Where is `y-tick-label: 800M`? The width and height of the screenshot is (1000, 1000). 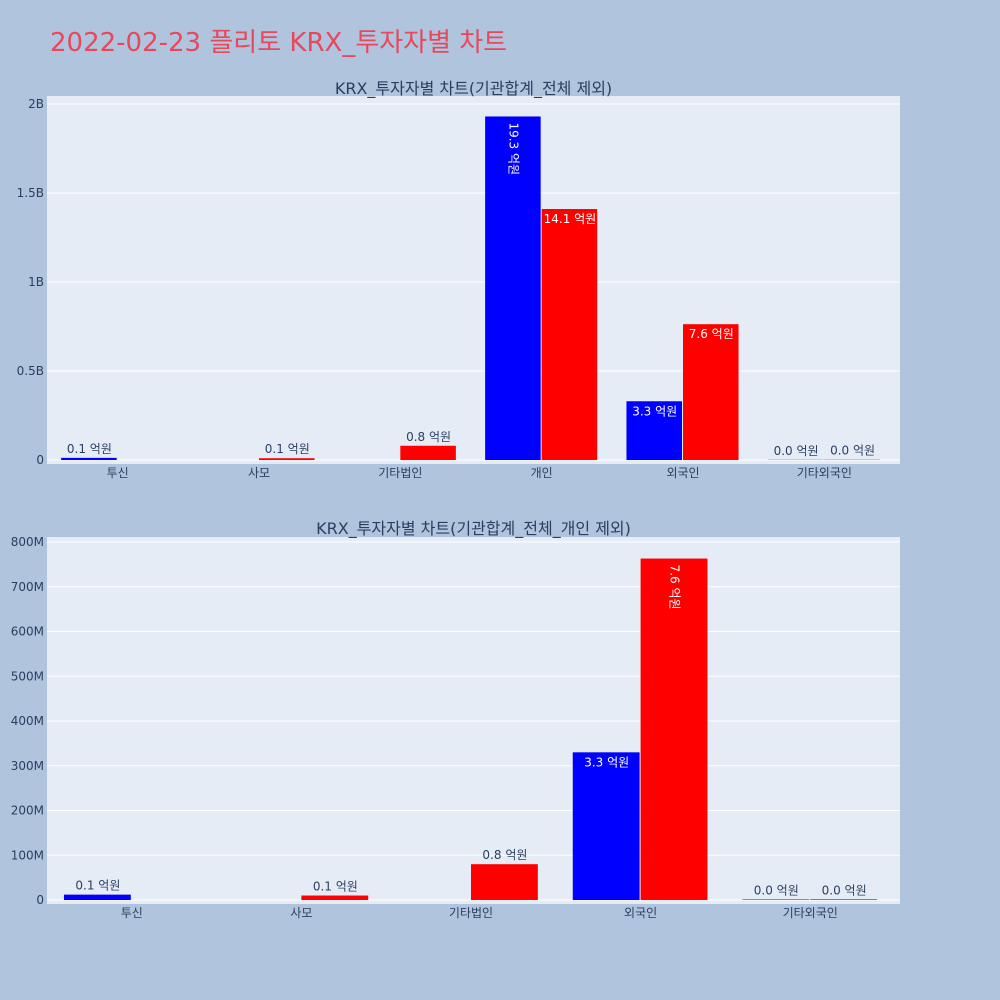
y-tick-label: 800M is located at coordinates (27, 542).